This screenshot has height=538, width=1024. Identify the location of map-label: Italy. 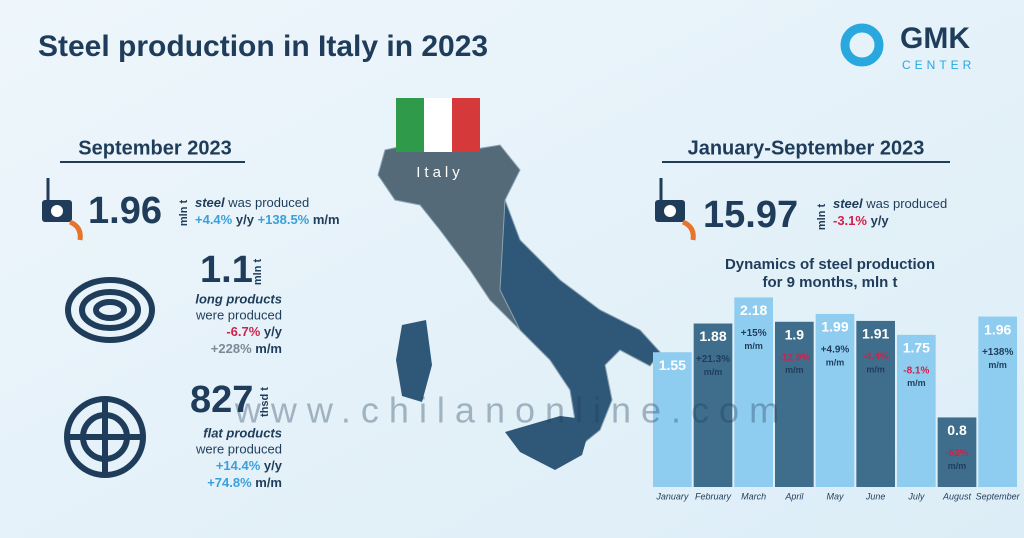
(440, 172).